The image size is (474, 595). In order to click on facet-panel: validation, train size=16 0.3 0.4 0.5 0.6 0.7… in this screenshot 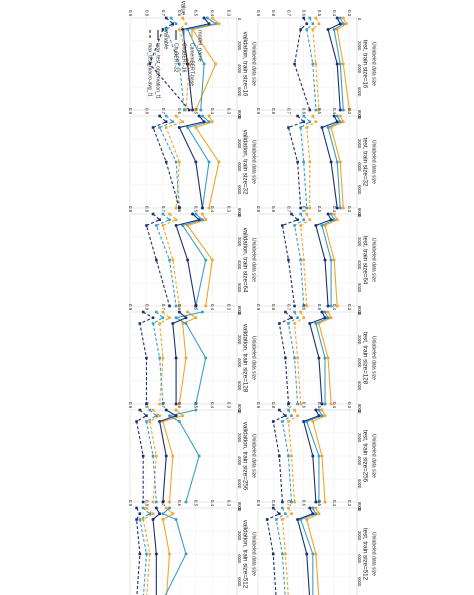, I will do `click(188, 65)`.